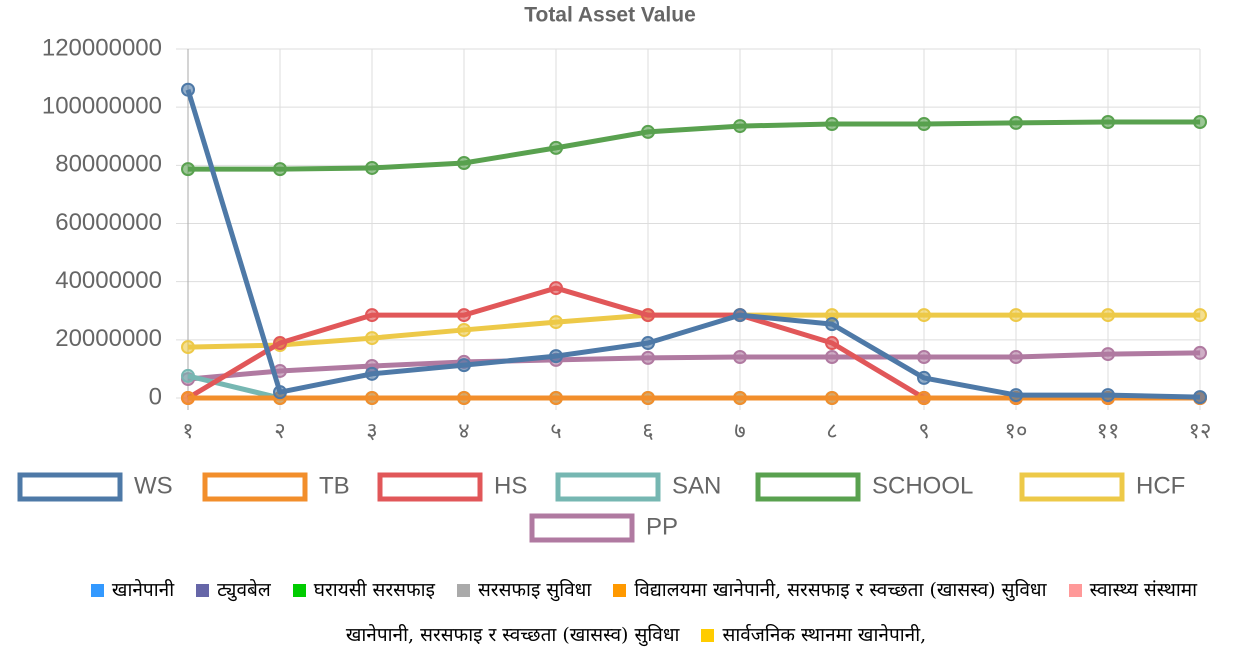  Describe the element at coordinates (374, 590) in the screenshot. I see `legend-label: घरायसी सरसफाइ` at that location.